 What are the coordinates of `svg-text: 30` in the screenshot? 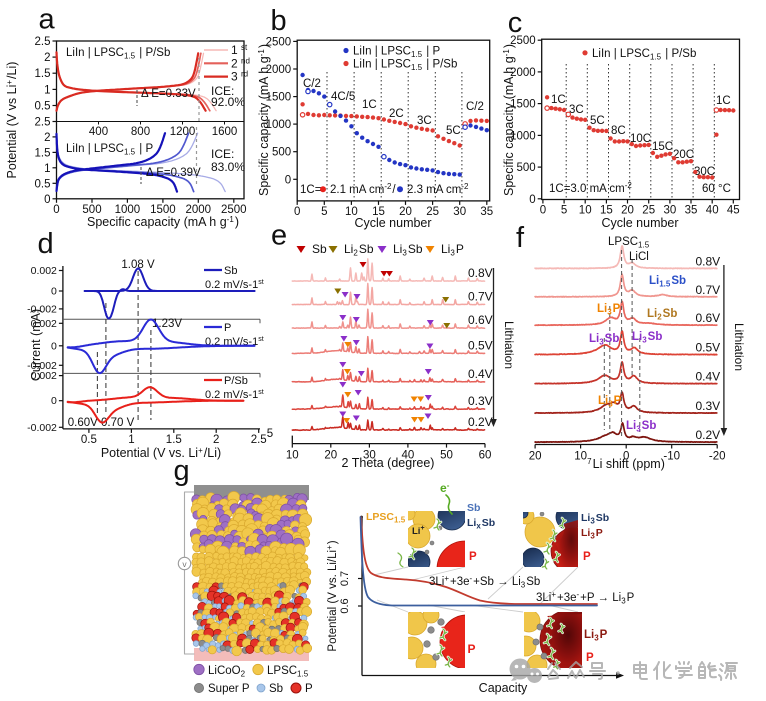 It's located at (369, 456).